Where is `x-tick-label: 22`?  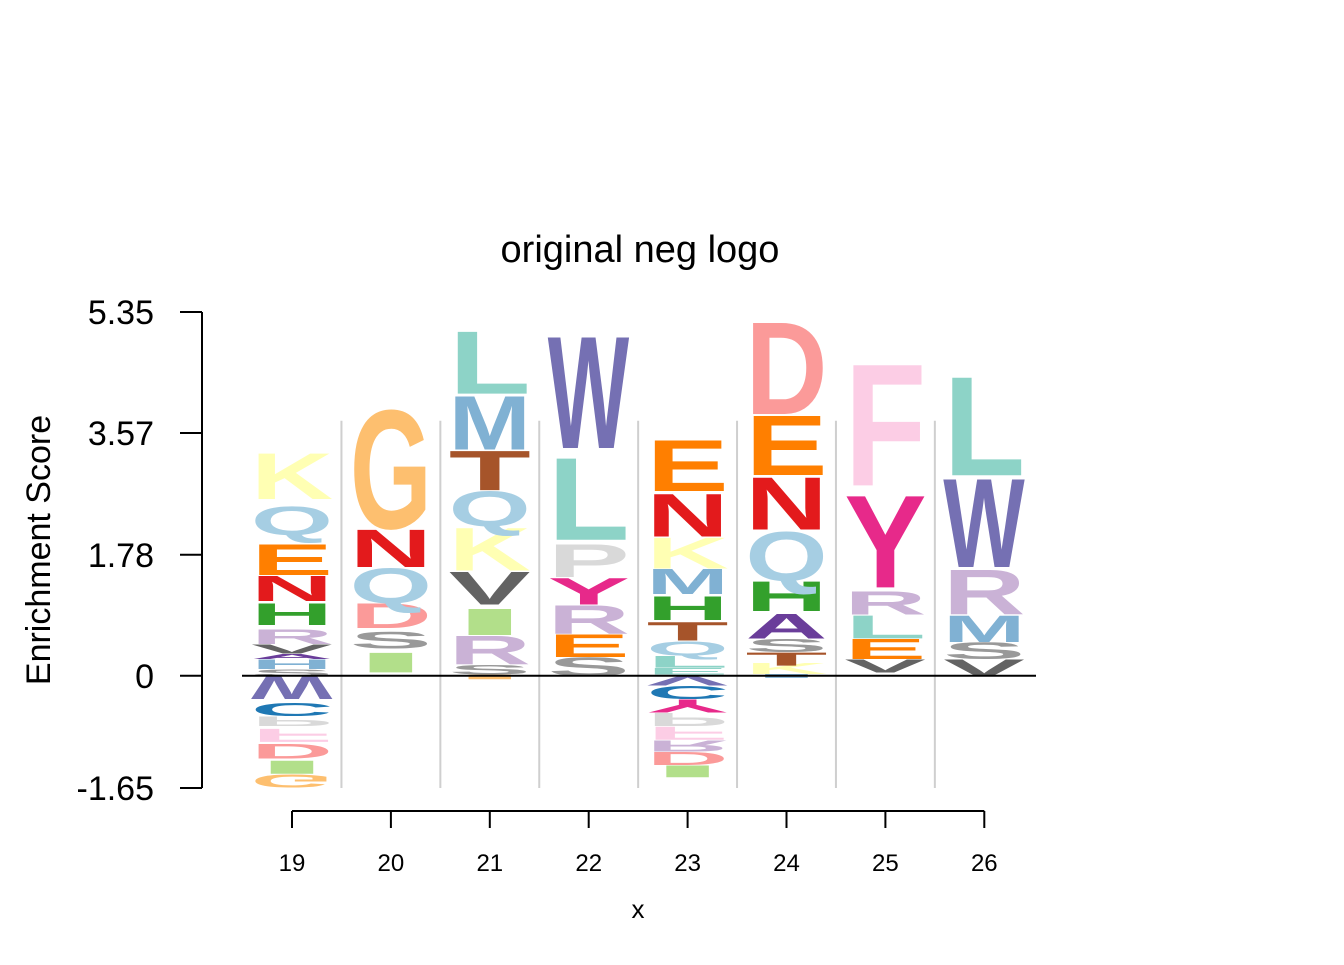 x-tick-label: 22 is located at coordinates (588, 863).